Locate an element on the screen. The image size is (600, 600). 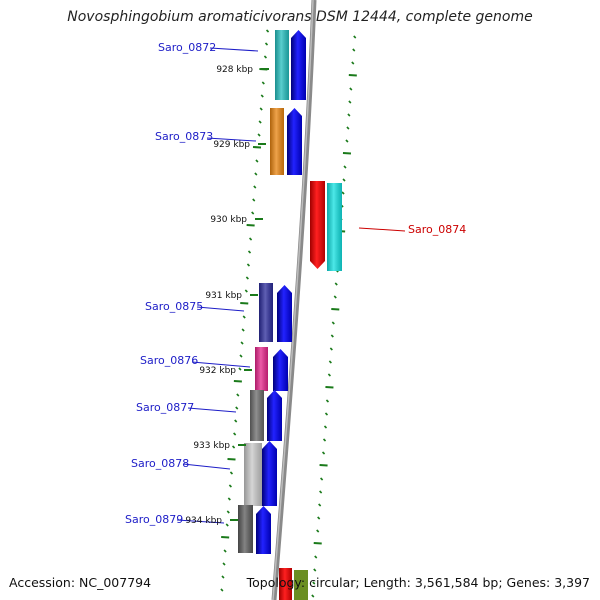
kbp-label: 928 kbp is located at coordinates (234, 70).